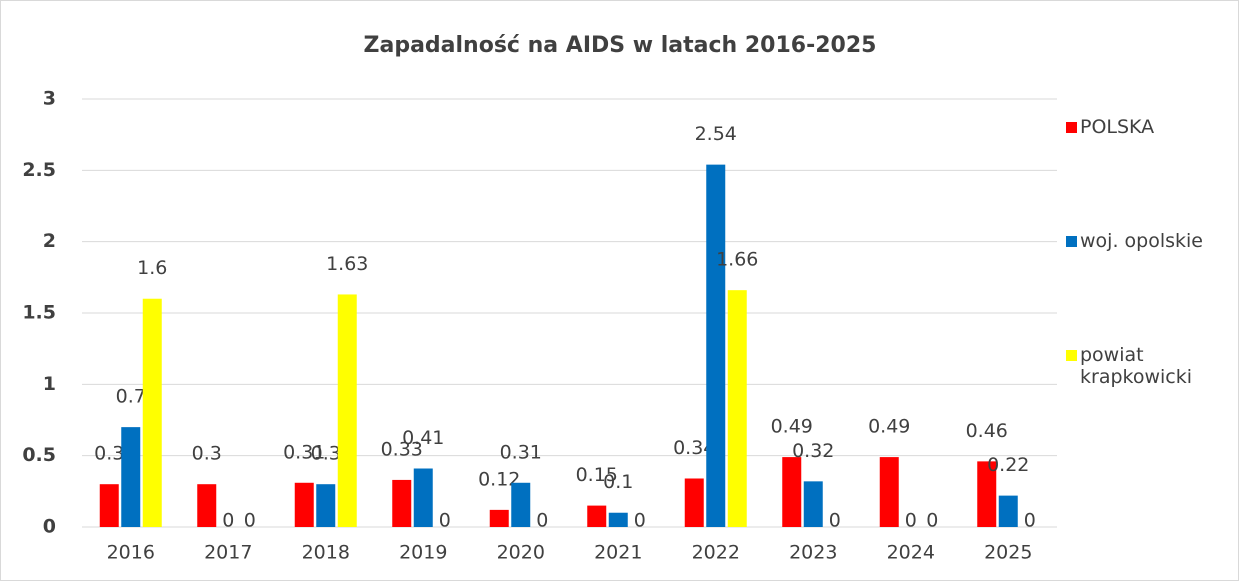 This screenshot has width=1239, height=581. Describe the element at coordinates (618, 482) in the screenshot. I see `data-label: 0.1` at that location.